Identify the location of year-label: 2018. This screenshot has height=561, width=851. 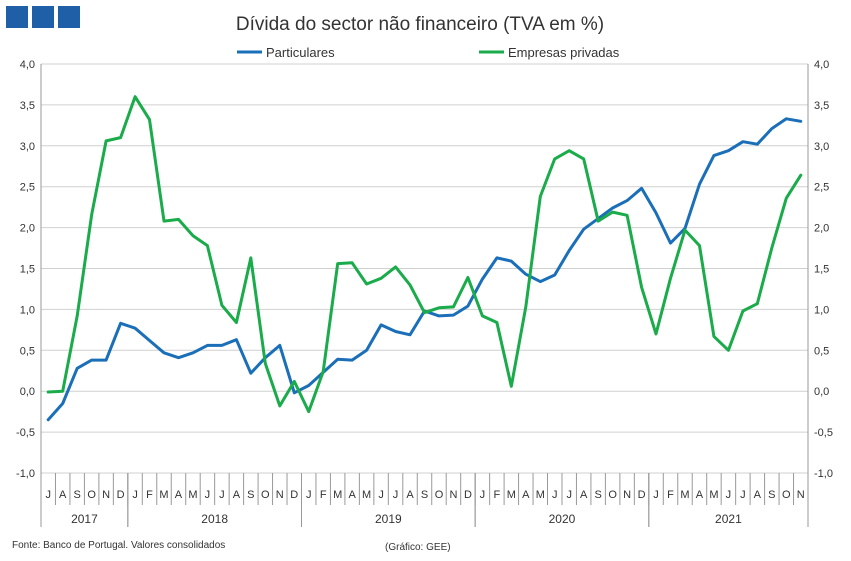
(214, 519).